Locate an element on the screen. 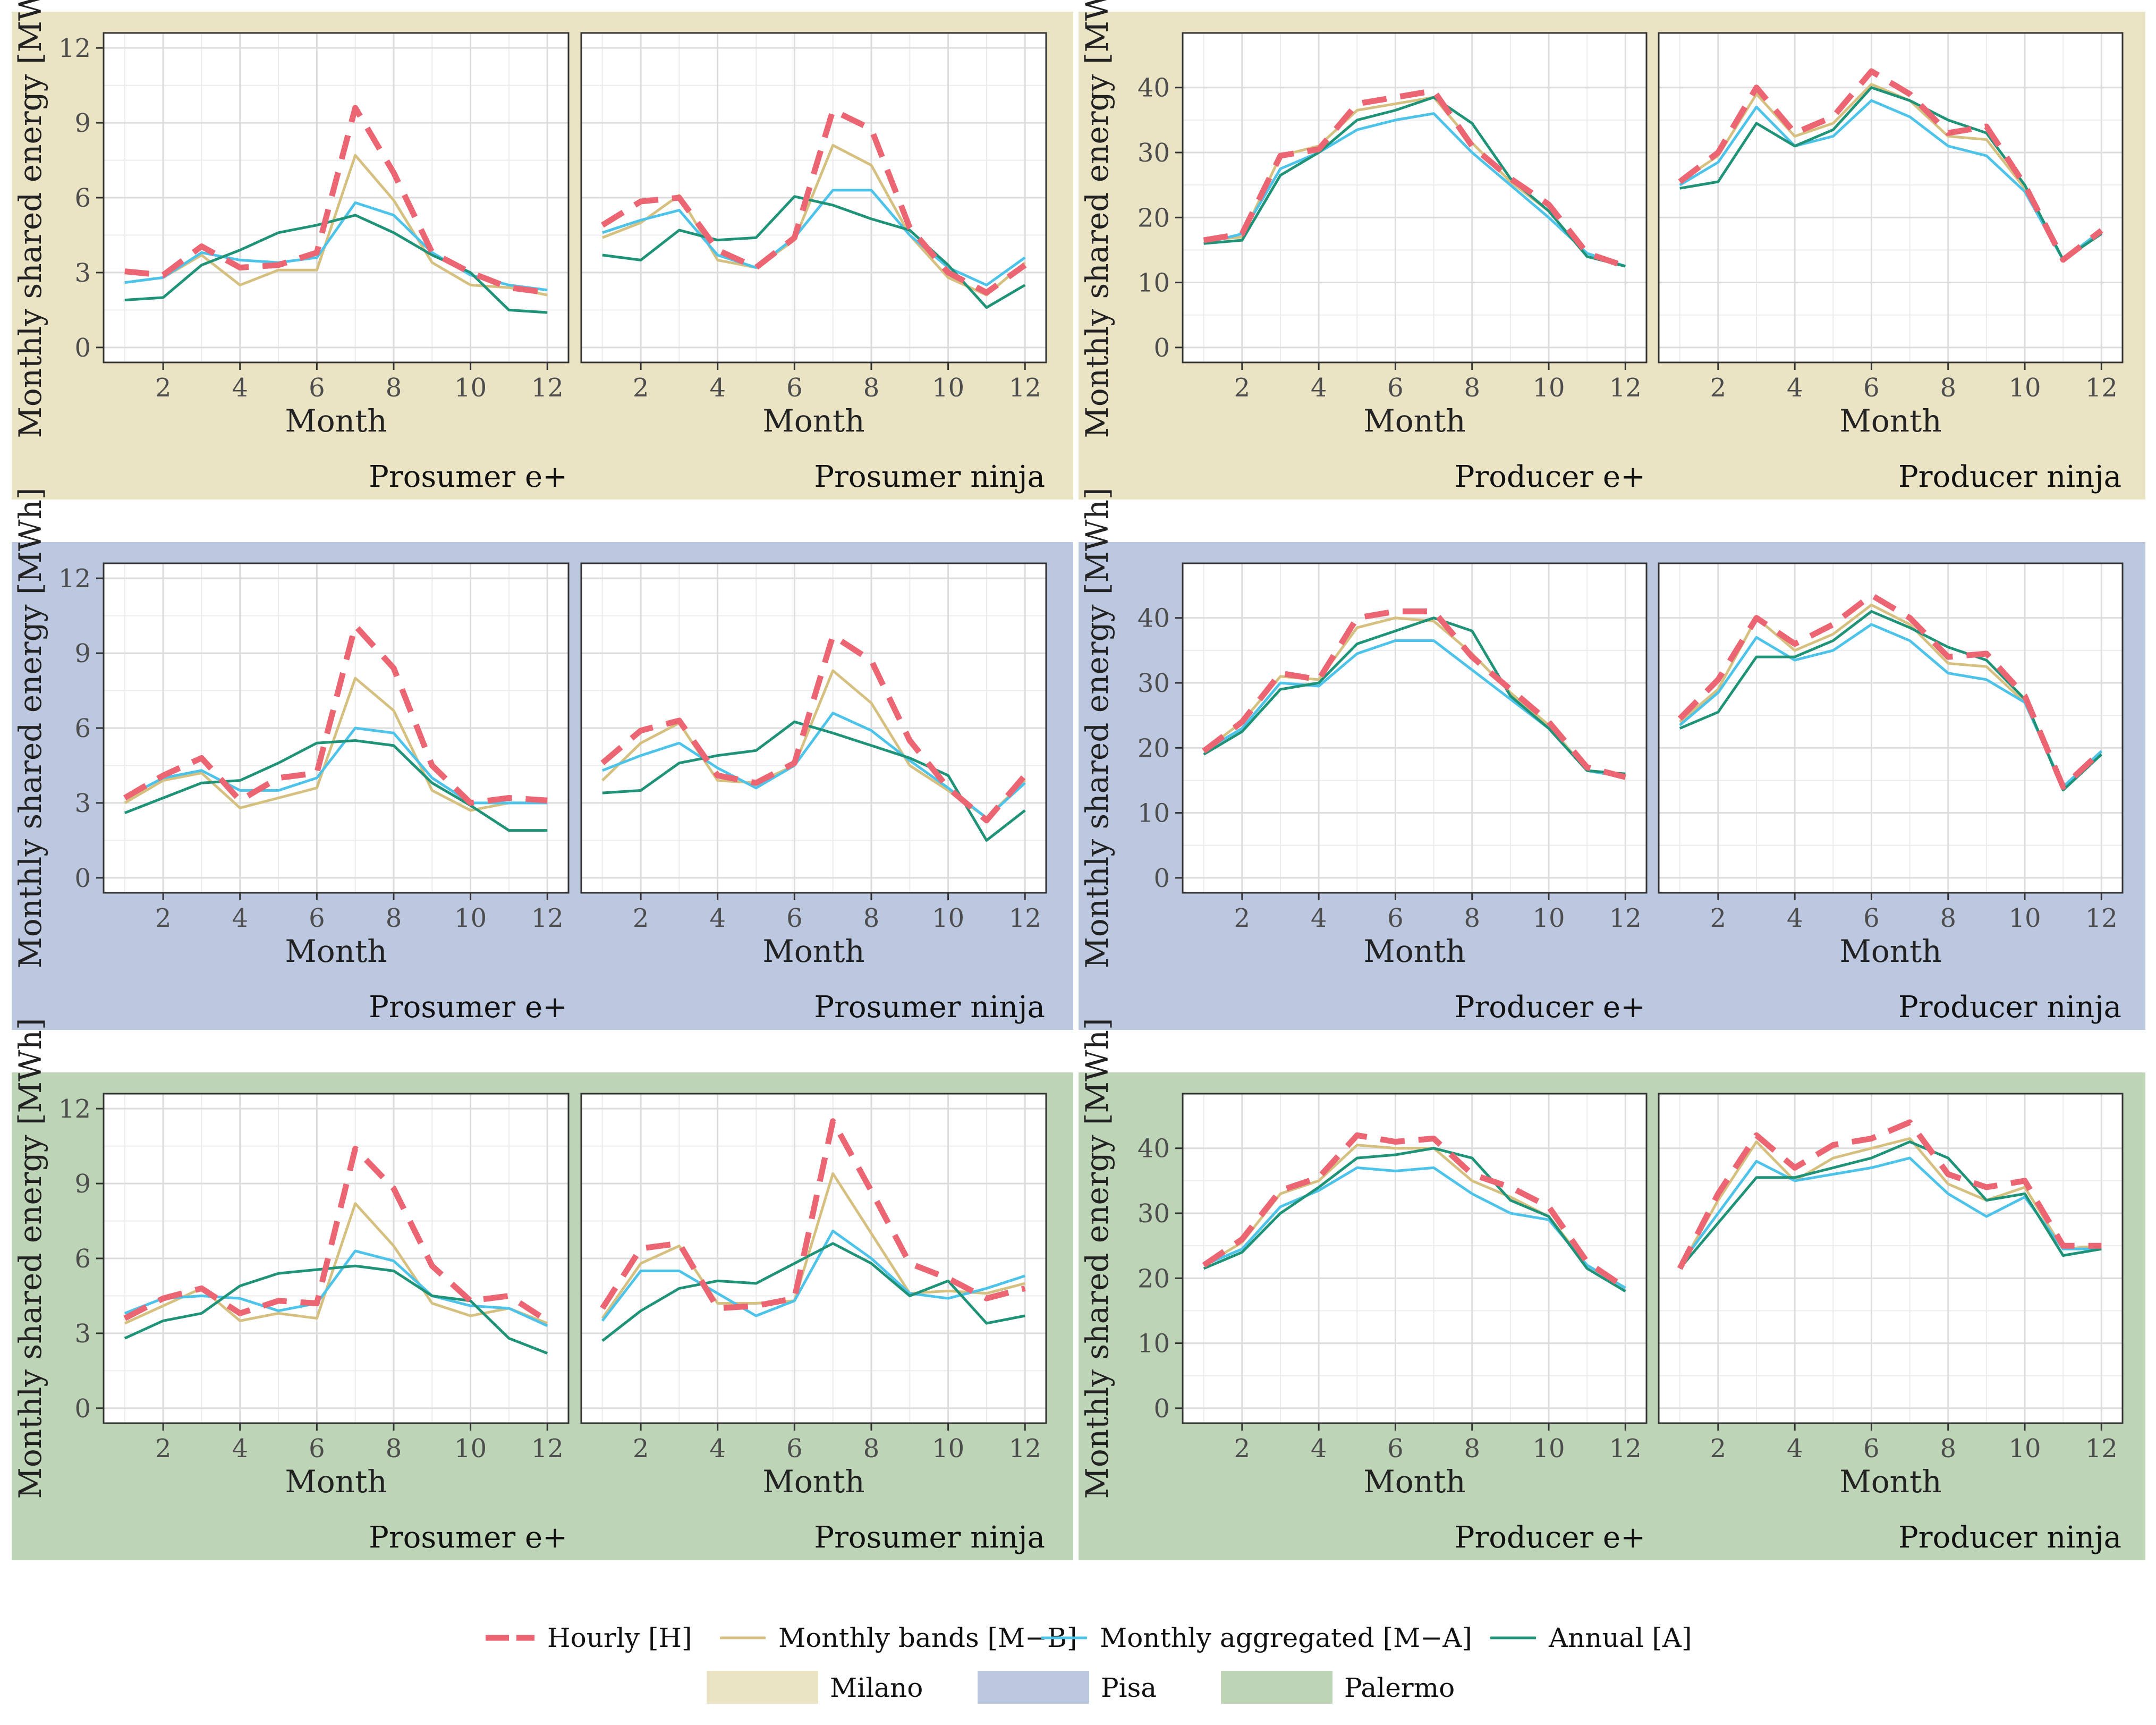  legend-item-city-milano: Milano is located at coordinates (815, 1687).